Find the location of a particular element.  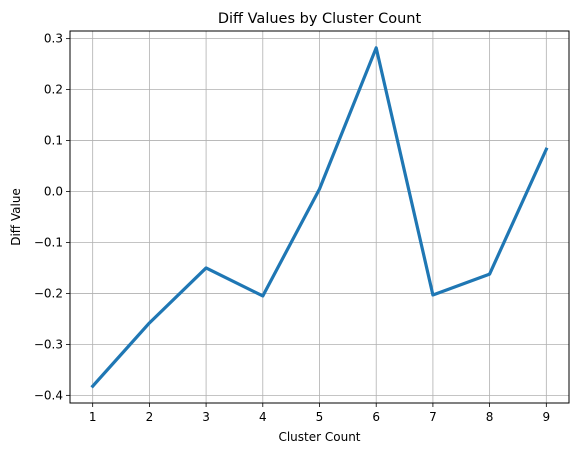

y-tick-label: 0.1 is located at coordinates (53, 141).